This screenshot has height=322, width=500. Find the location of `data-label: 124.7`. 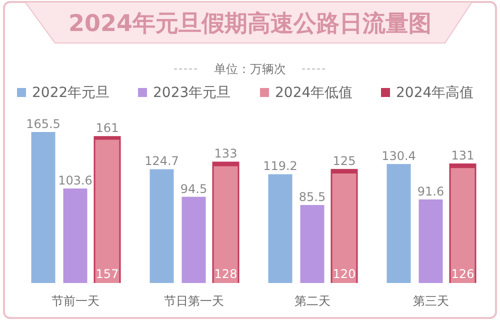

data-label: 124.7 is located at coordinates (161, 161).